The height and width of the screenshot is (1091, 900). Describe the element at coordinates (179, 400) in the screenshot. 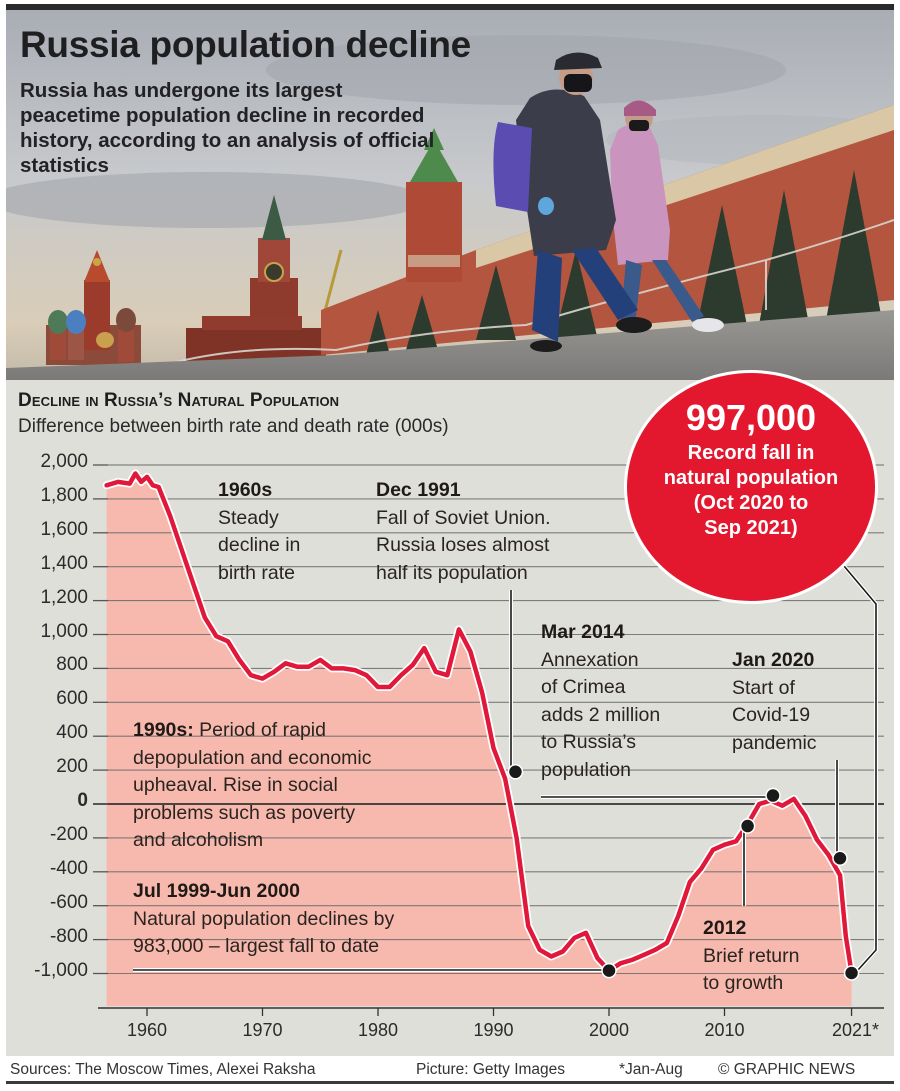

I see `chart-heading: Decline in Russia’s Natural Population` at that location.